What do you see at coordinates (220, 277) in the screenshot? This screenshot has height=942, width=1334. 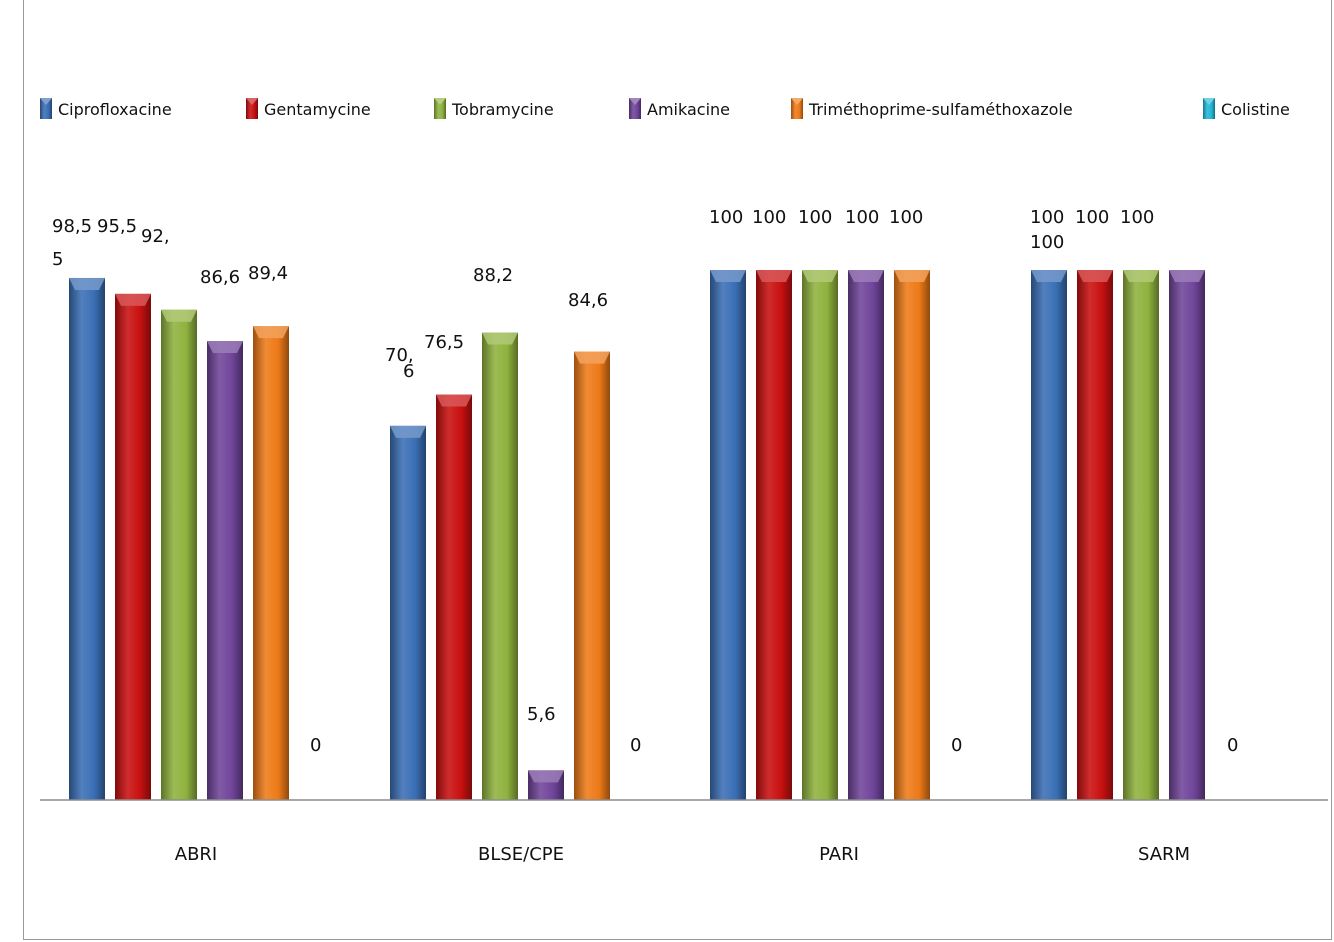 I see `data-label-abri-amikacine: 86,6` at bounding box center [220, 277].